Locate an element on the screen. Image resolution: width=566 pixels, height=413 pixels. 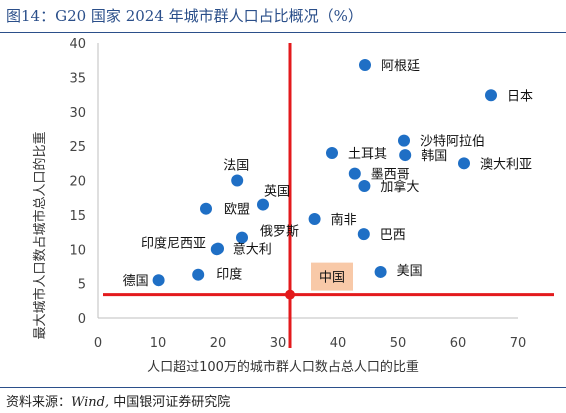
point-label: 加拿大 is located at coordinates (399, 187).